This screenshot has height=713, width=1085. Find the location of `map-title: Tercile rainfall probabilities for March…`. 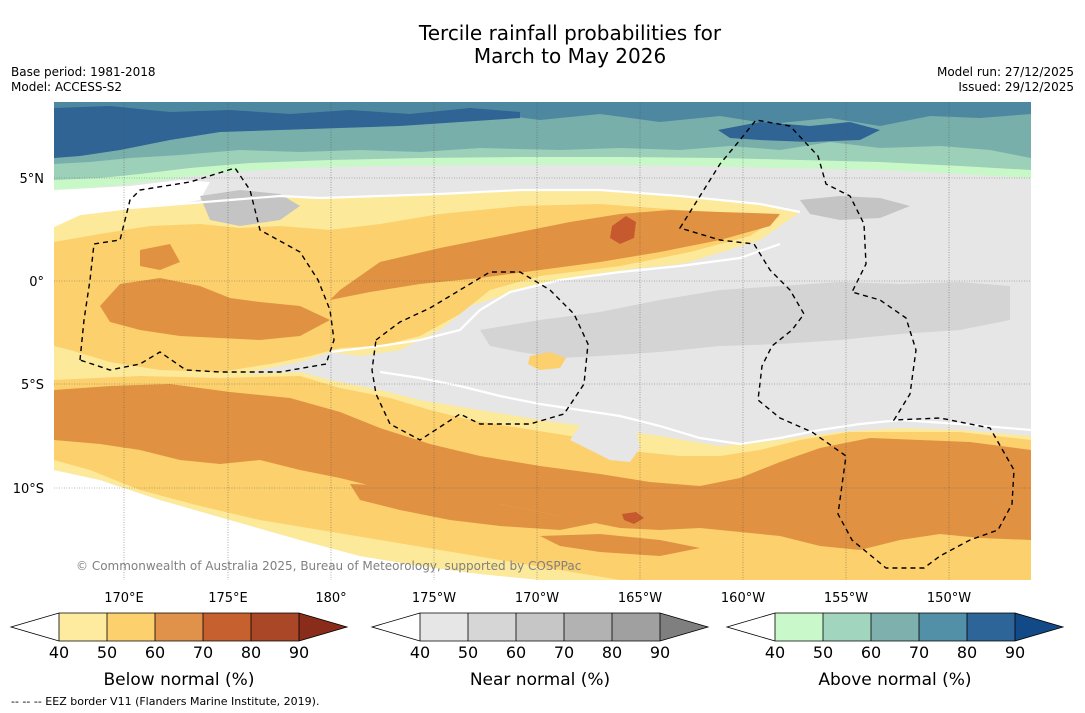

map-title: Tercile rainfall probabilities for March… is located at coordinates (542, 45).